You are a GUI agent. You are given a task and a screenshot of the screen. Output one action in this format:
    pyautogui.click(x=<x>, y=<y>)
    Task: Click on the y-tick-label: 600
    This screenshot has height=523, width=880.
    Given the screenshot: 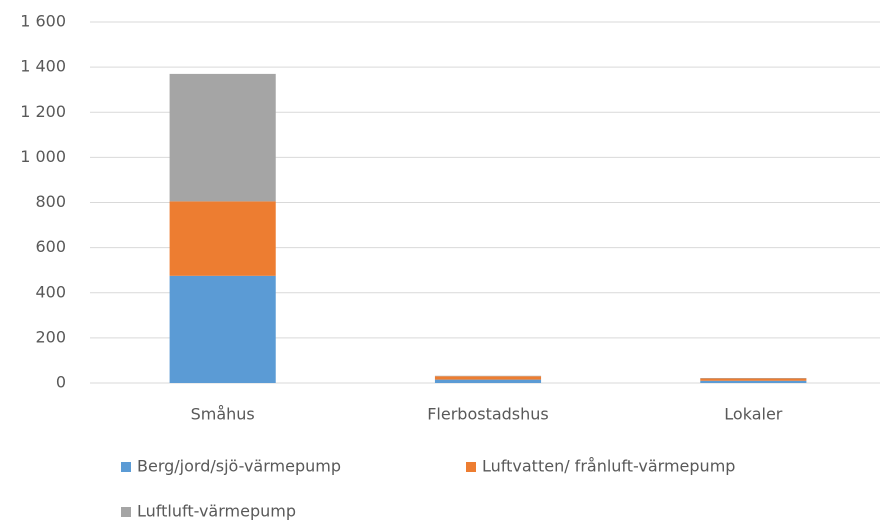 What is the action you would take?
    pyautogui.click(x=50, y=246)
    